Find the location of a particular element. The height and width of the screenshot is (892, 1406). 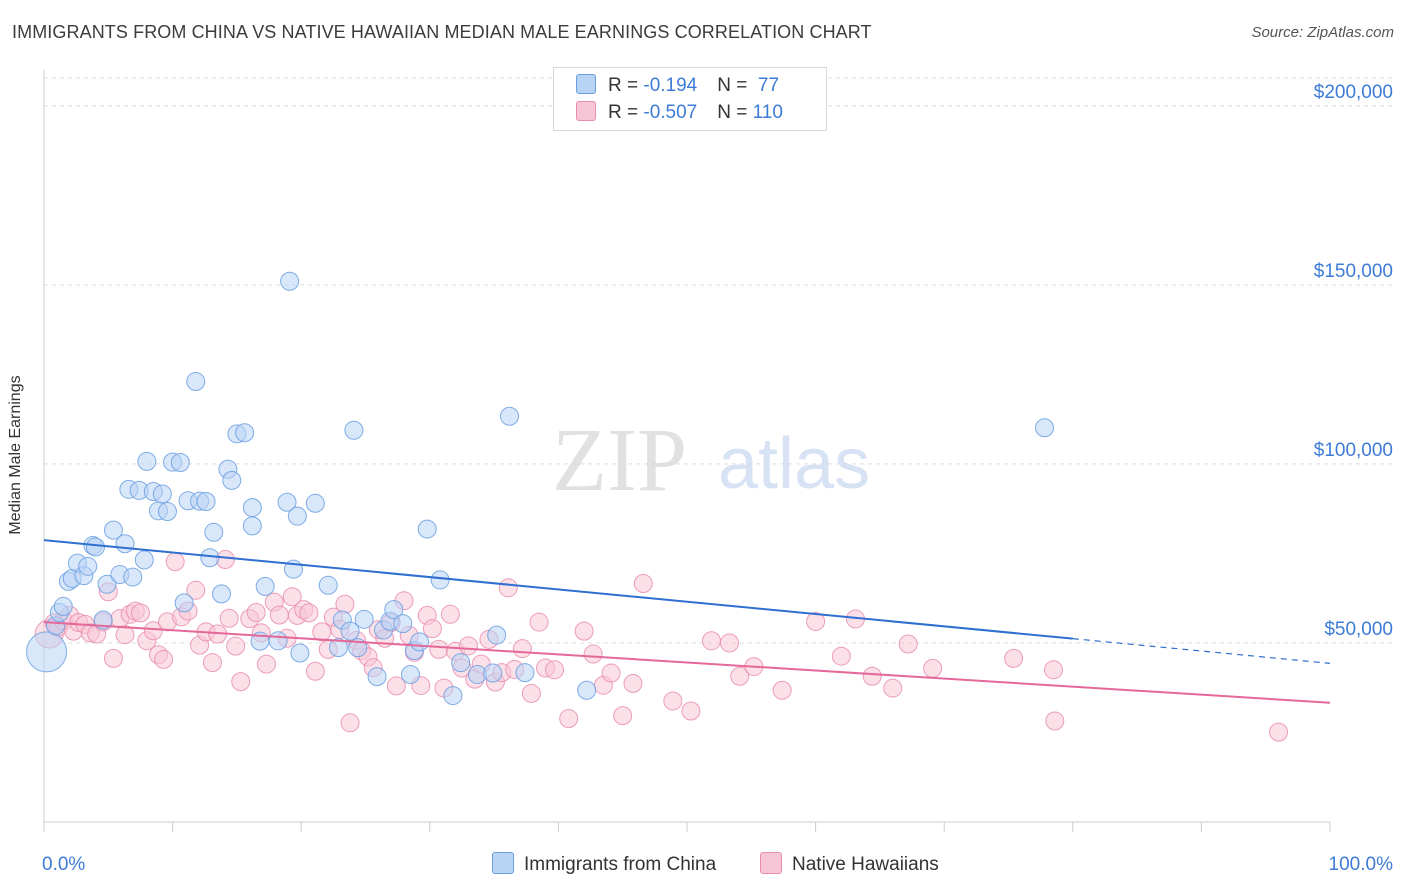

legend-r-value: -0.507 is located at coordinates (670, 112).